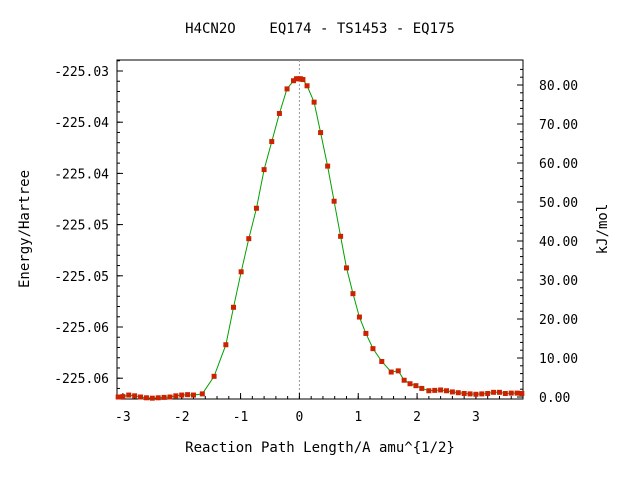 The width and height of the screenshot is (640, 480). Describe the element at coordinates (299, 417) in the screenshot. I see `x-tick-label: 0` at that location.